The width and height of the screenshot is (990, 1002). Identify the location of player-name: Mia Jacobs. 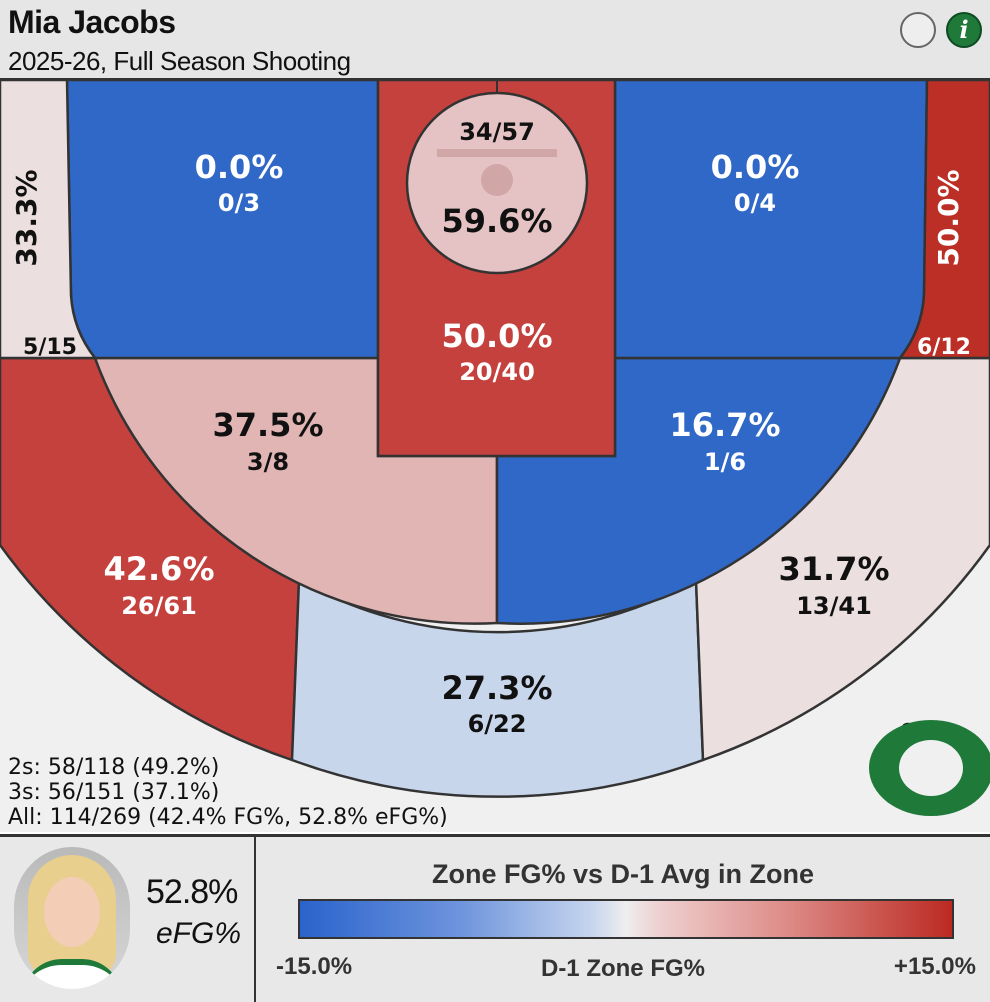
(92, 22).